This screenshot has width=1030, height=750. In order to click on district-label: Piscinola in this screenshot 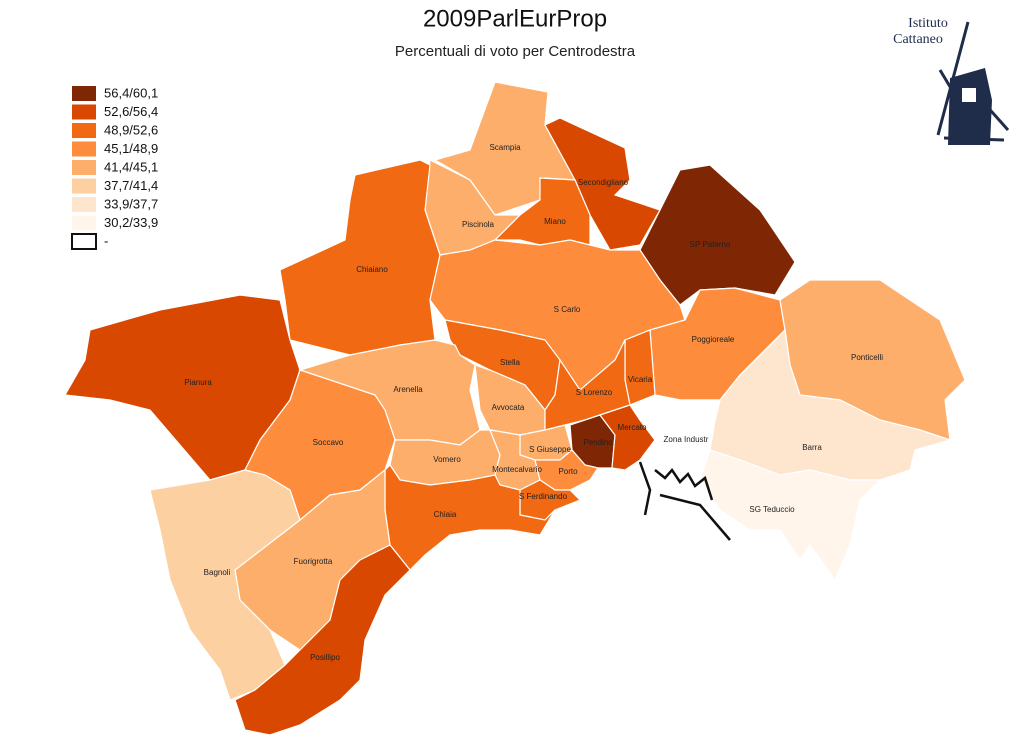, I will do `click(478, 224)`.